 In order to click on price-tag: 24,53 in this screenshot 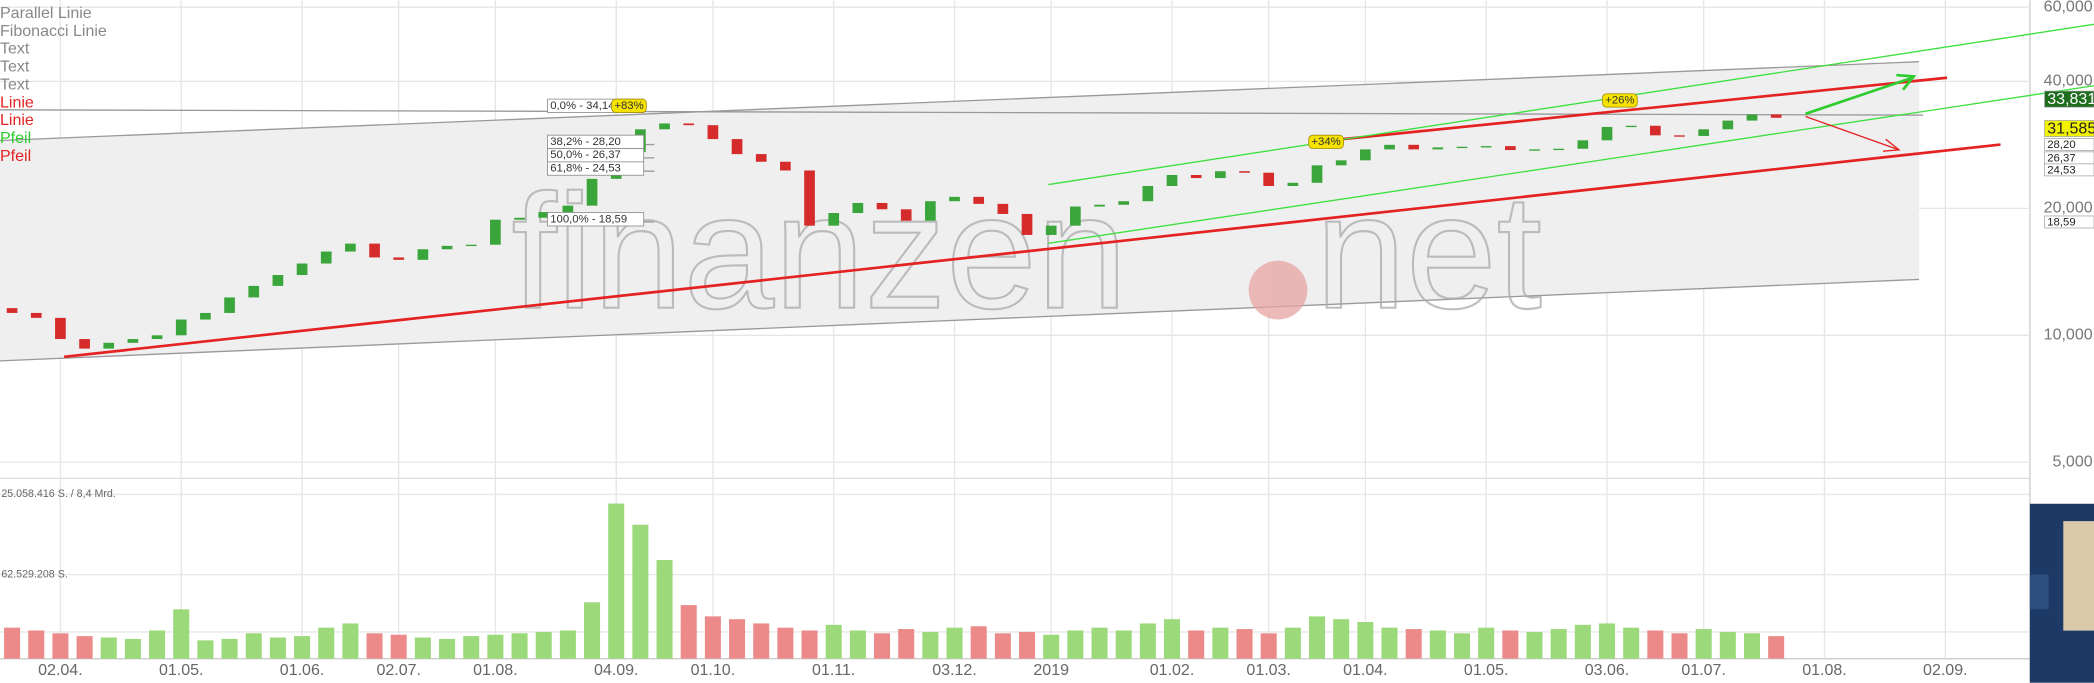, I will do `click(2061, 171)`.